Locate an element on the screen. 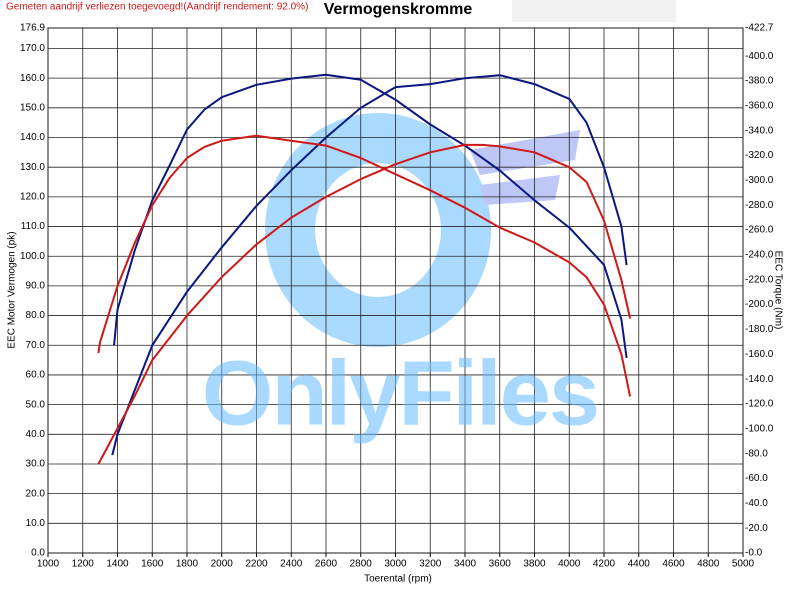  y2-tick-label: -300.0 is located at coordinates (759, 180).